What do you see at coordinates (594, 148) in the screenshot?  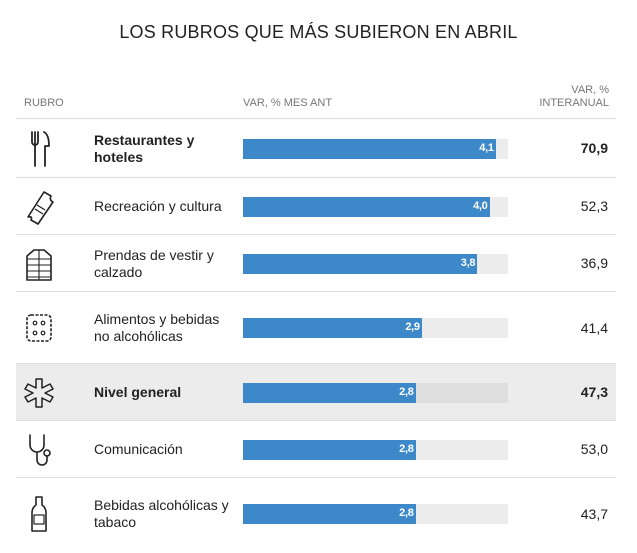 I see `interanual-value: 70,9` at bounding box center [594, 148].